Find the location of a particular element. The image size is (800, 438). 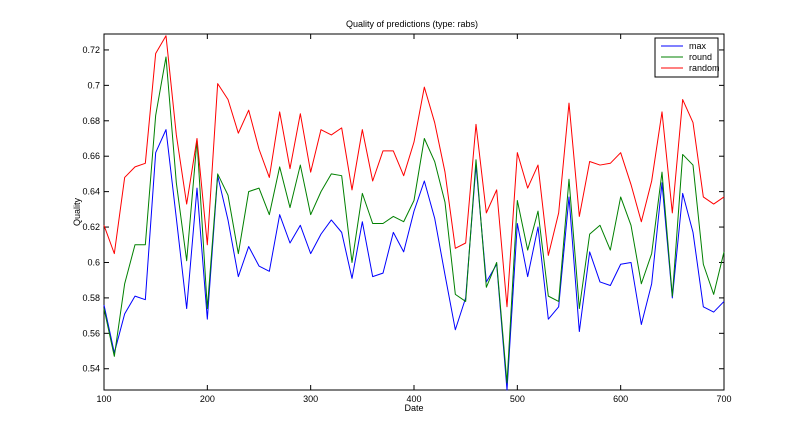

y-tick-label: 0.7 is located at coordinates (93, 85).